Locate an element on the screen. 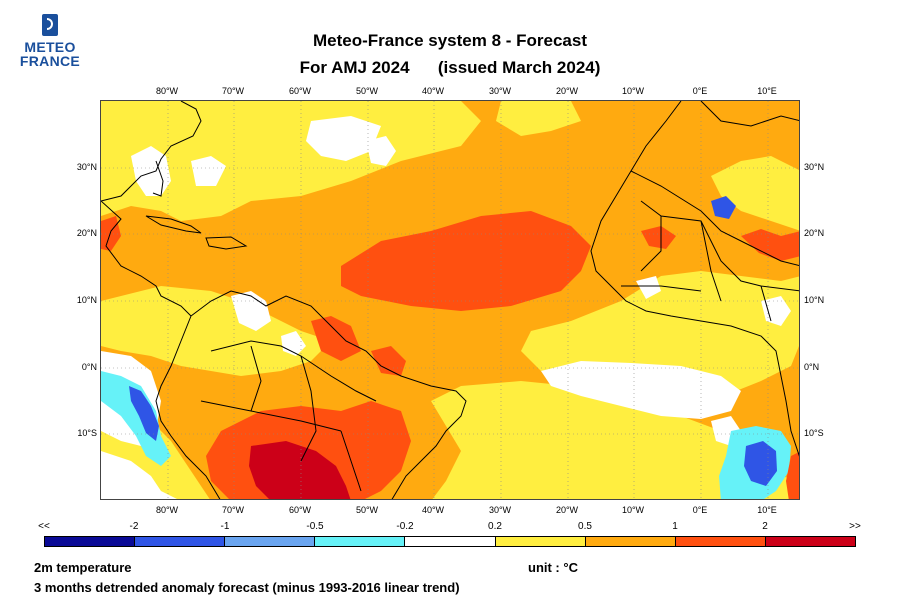 The height and width of the screenshot is (600, 900). legend-label: -0.5 is located at coordinates (315, 526).